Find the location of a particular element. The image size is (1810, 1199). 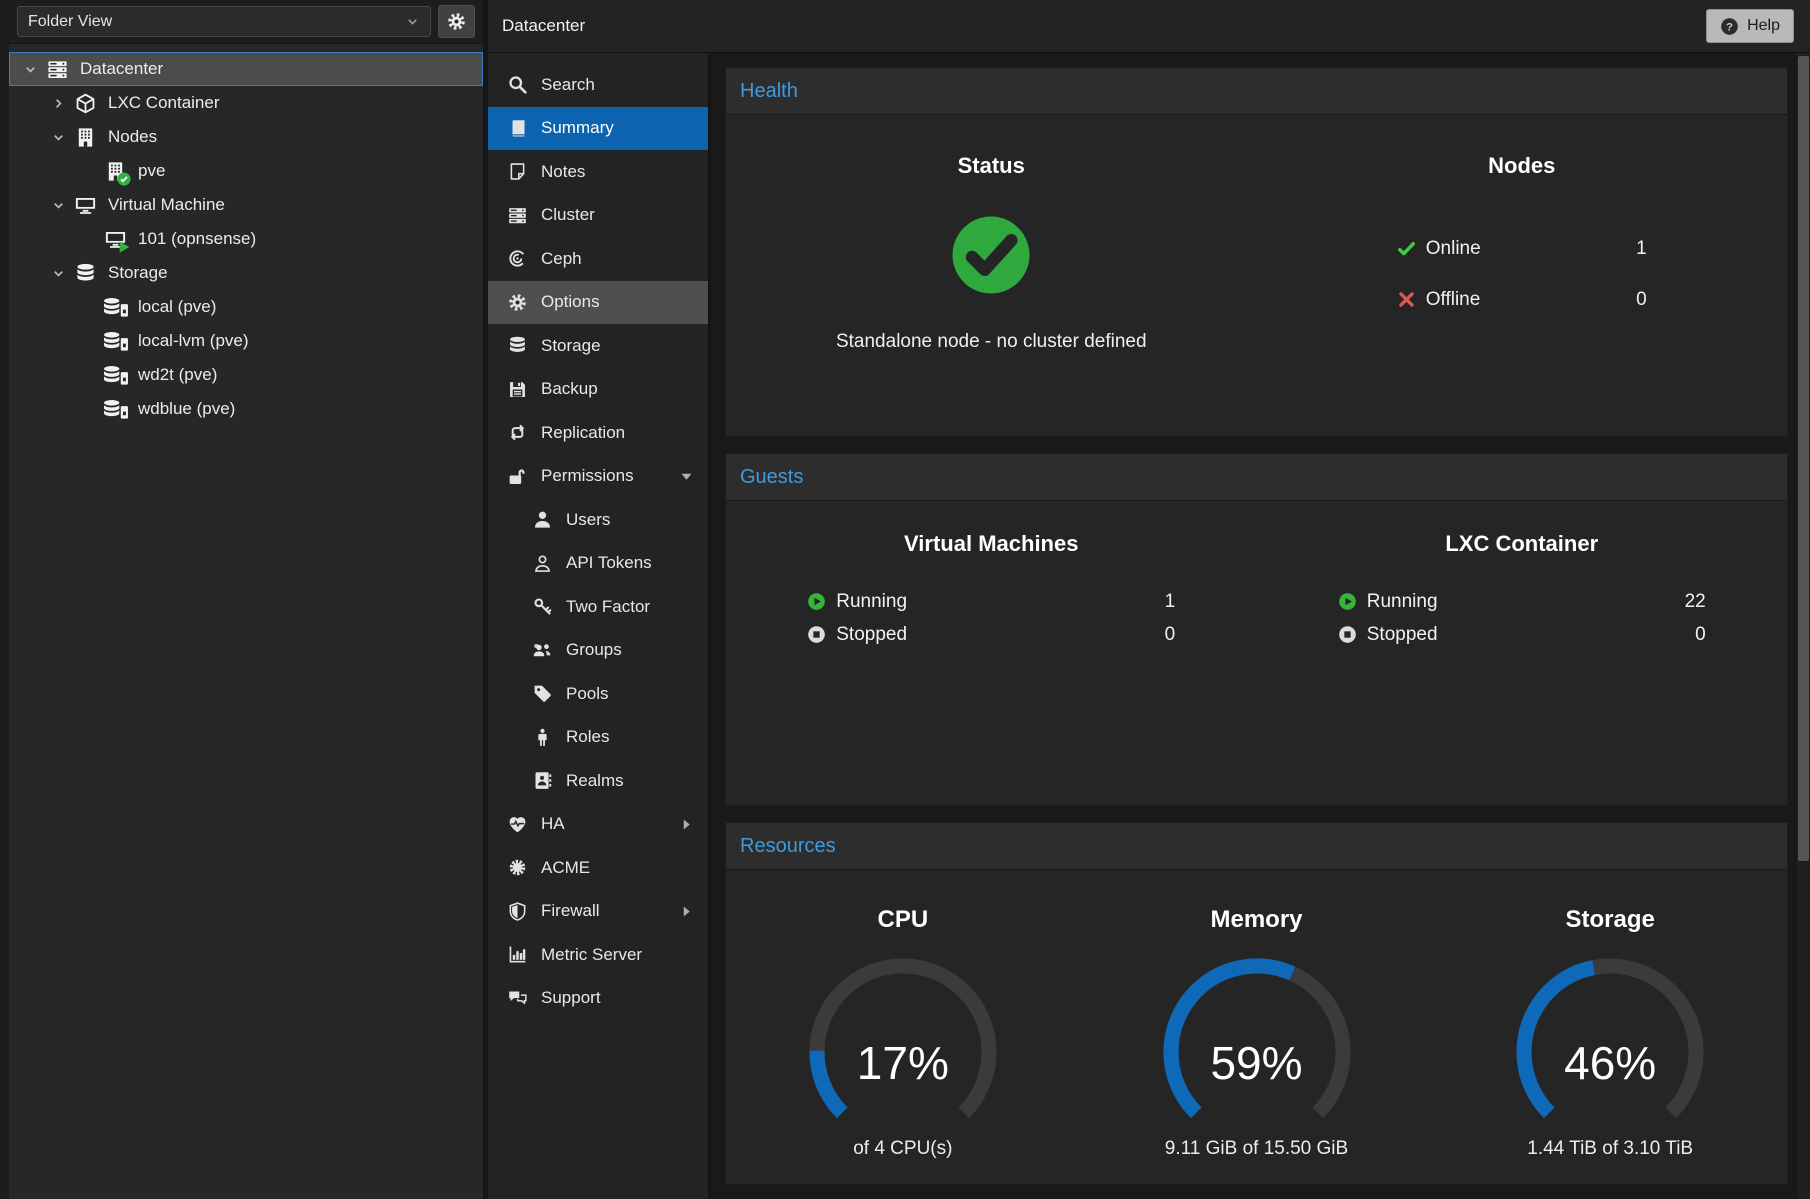

caret-right-icon is located at coordinates (58, 103).